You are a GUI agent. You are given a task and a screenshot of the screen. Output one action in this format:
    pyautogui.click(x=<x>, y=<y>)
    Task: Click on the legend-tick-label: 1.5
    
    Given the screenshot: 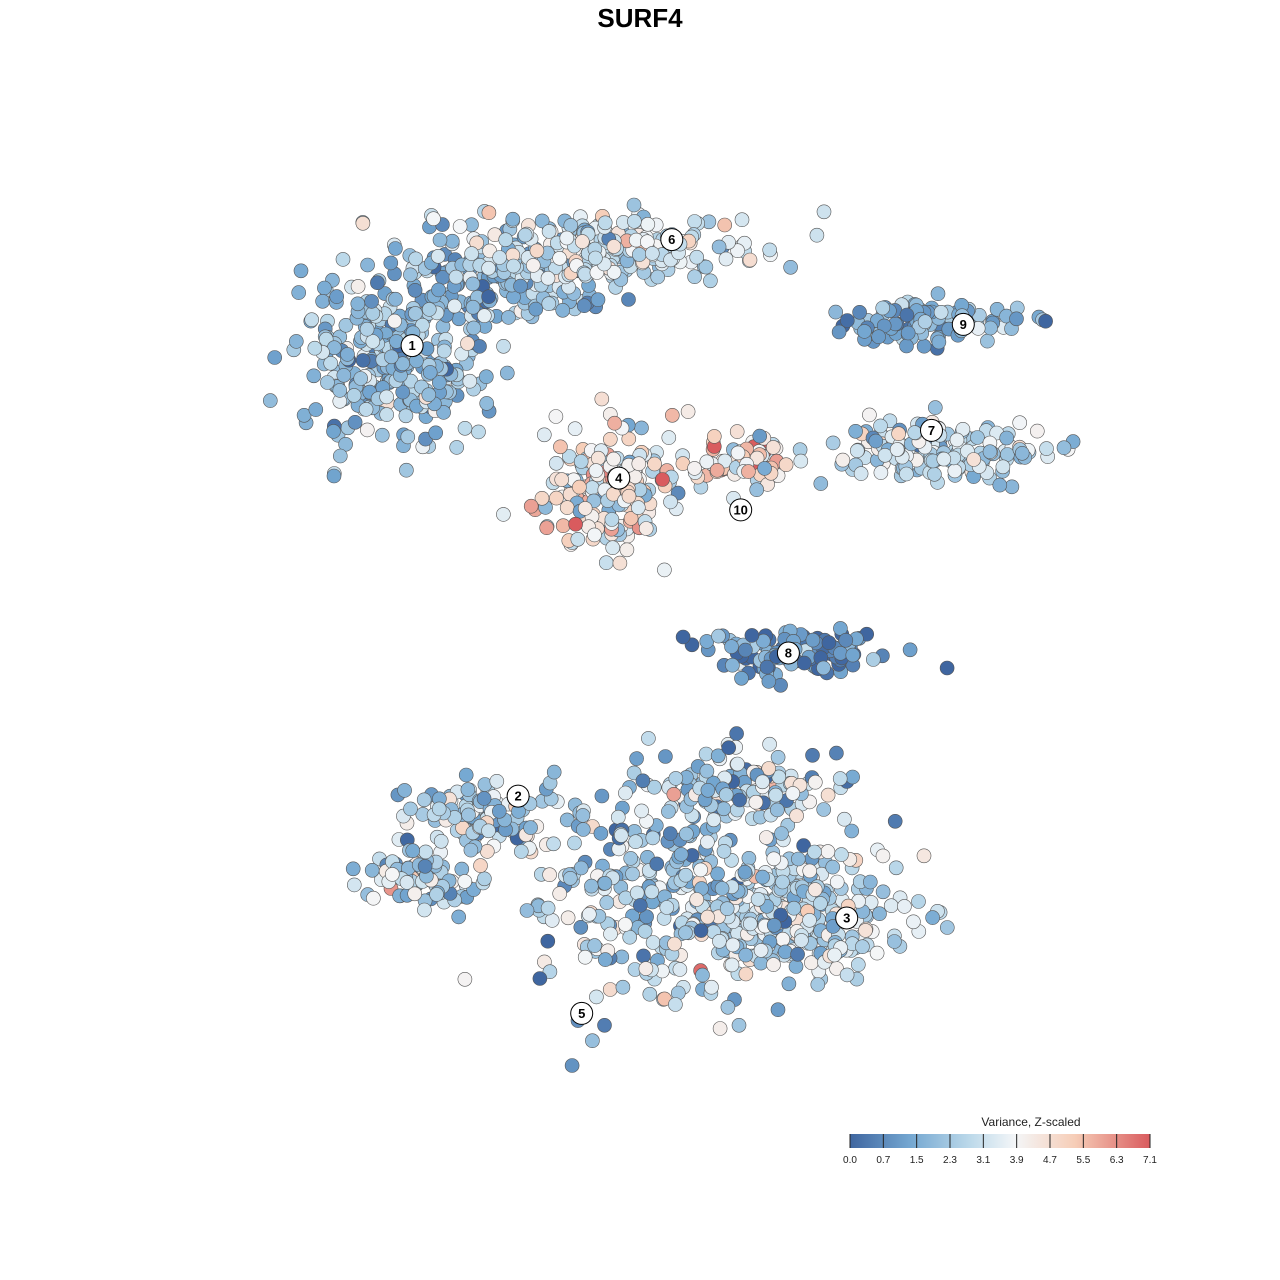 What is the action you would take?
    pyautogui.click(x=917, y=1160)
    